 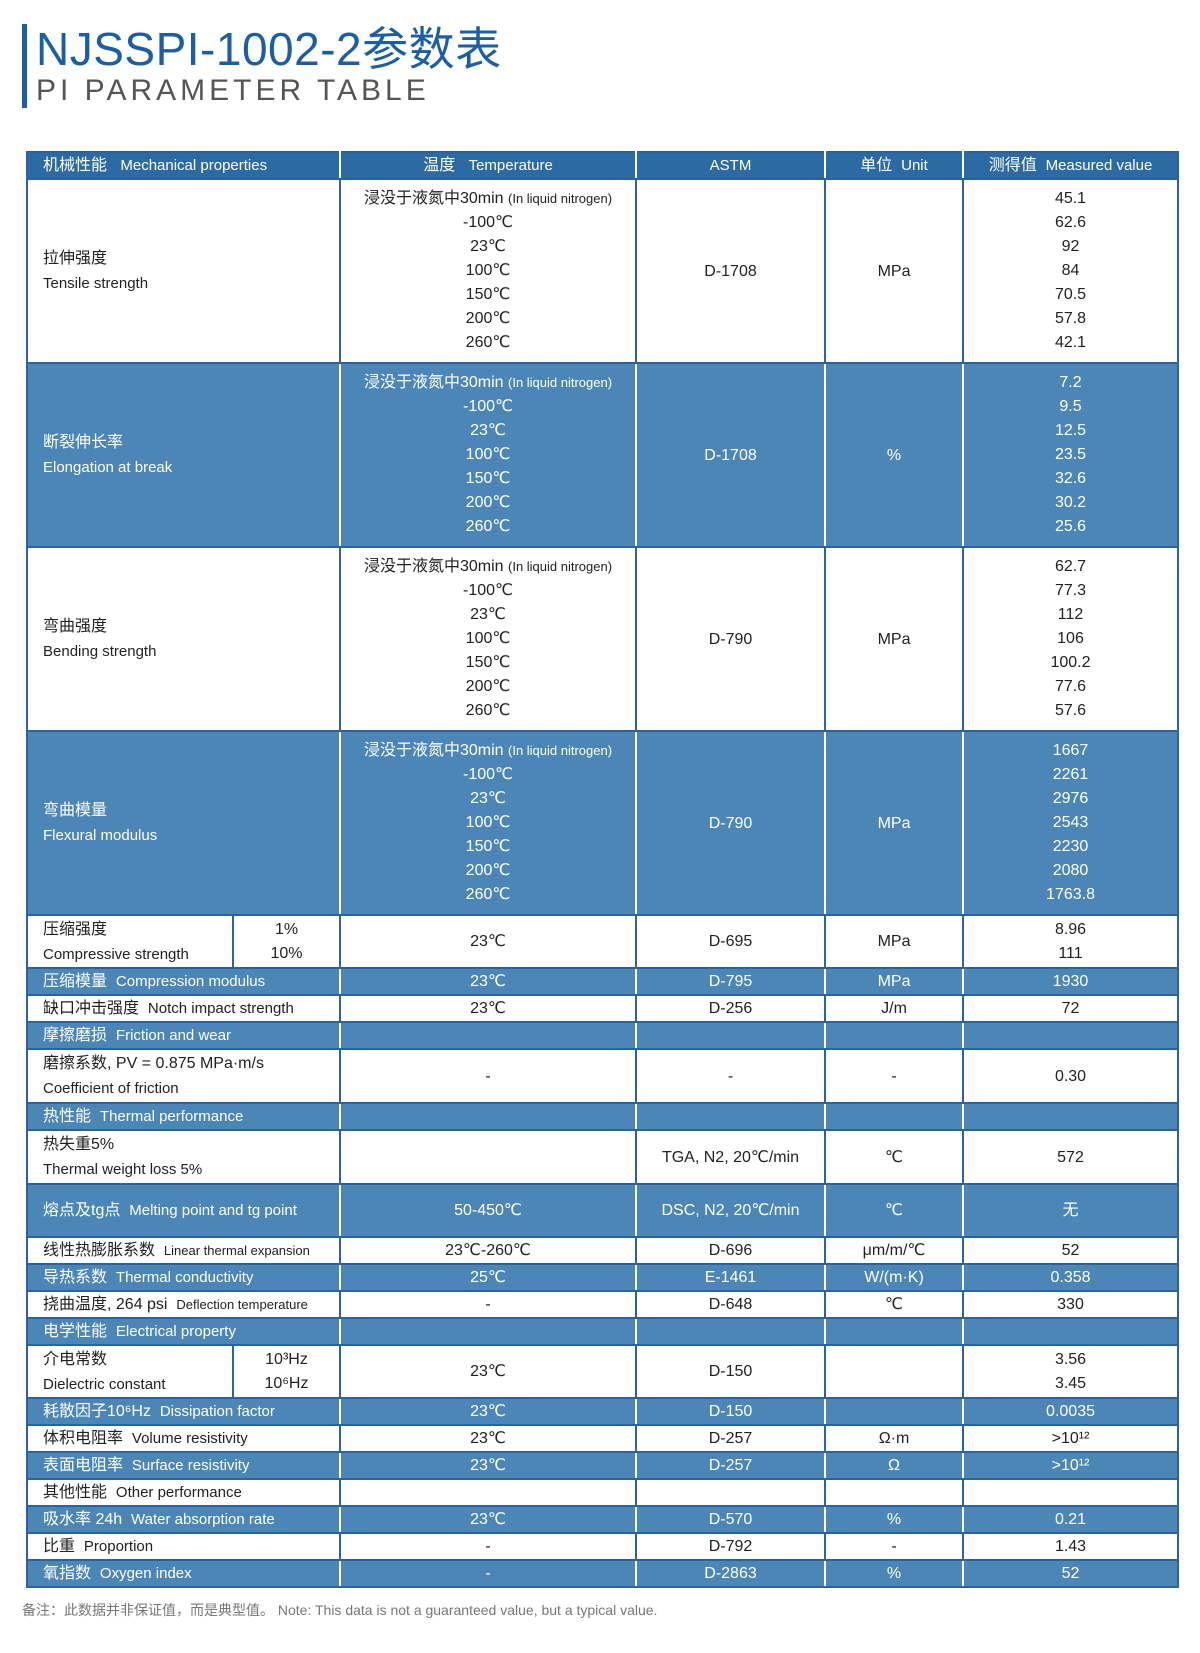 What do you see at coordinates (171, 1116) in the screenshot?
I see `section-title-en: Thermal performance` at bounding box center [171, 1116].